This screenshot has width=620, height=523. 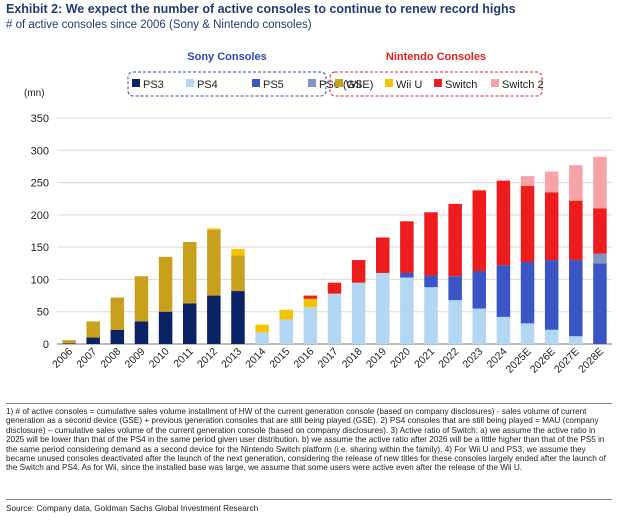 I want to click on x-tick-label: 2017, so click(x=328, y=358).